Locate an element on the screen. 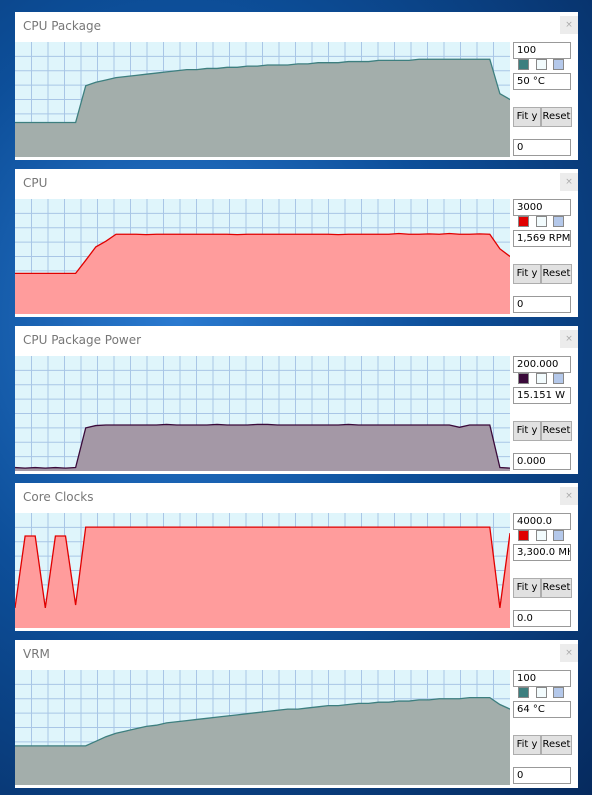 The width and height of the screenshot is (592, 795). current-value: 1,569 RPM is located at coordinates (542, 238).